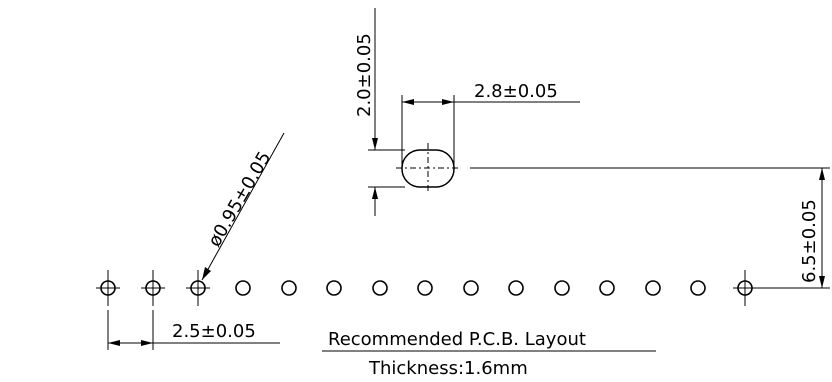 The image size is (832, 382). I want to click on pitch-dimension: 2.5±0.05, so click(193, 330).